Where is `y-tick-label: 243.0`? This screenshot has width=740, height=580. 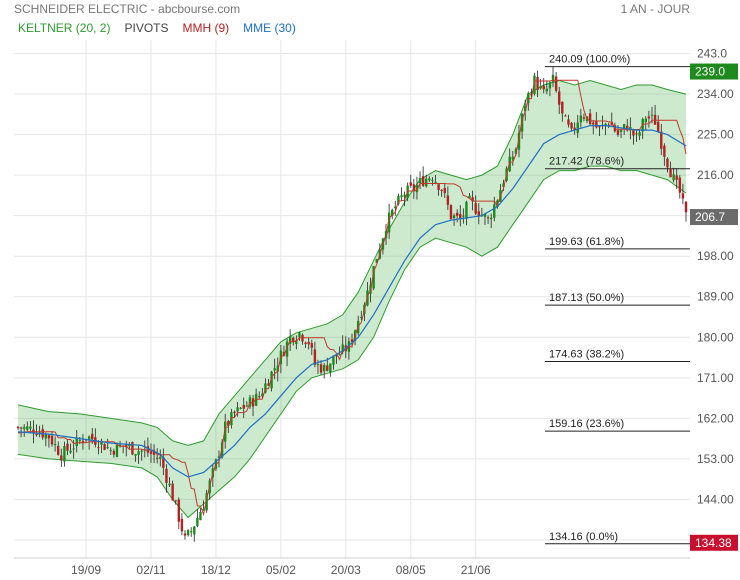 y-tick-label: 243.0 is located at coordinates (712, 54).